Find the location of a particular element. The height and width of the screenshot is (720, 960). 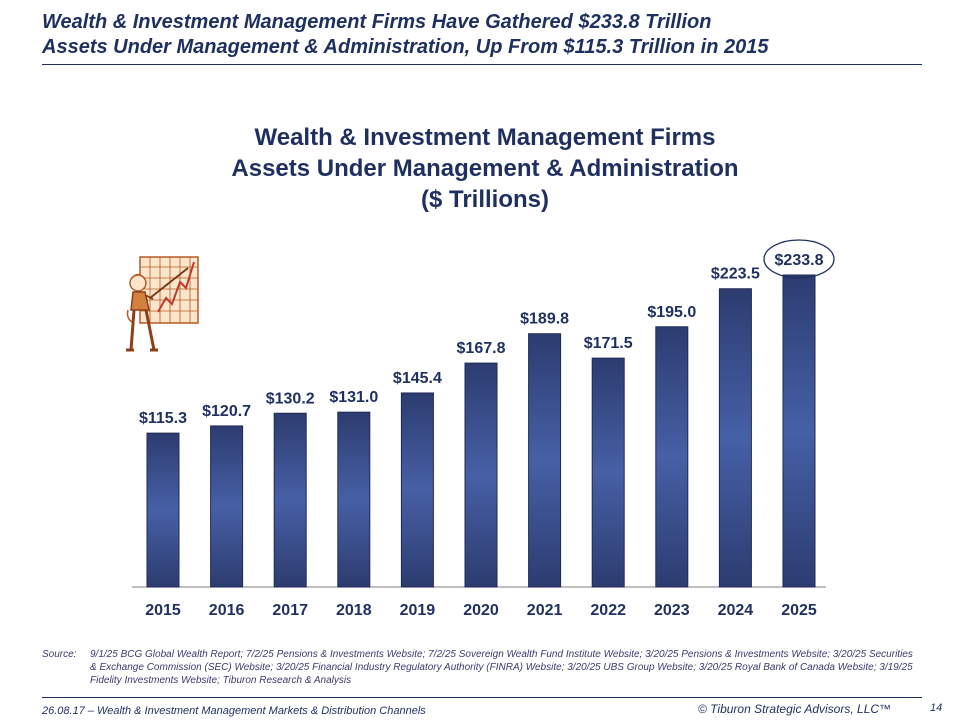

bar-2017 is located at coordinates (290, 500).